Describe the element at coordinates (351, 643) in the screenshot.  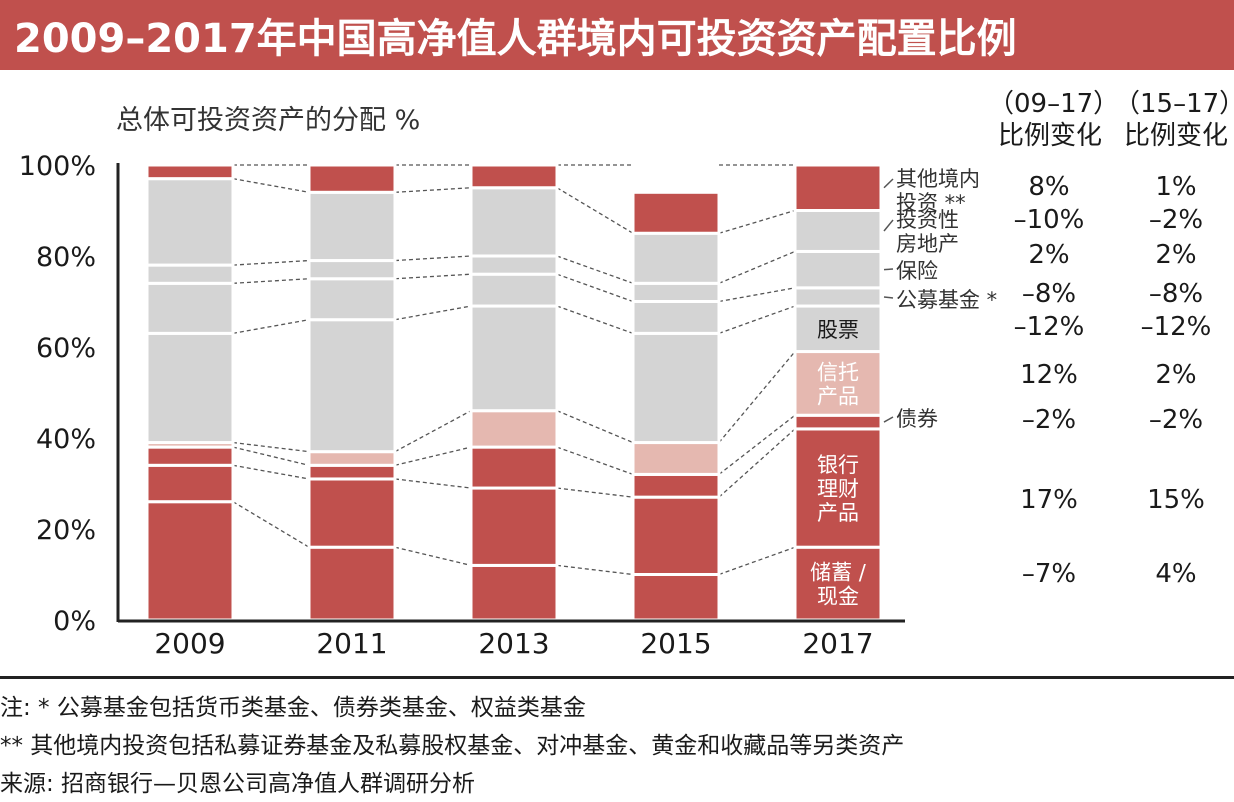
I see `x-tick-label: 2011` at that location.